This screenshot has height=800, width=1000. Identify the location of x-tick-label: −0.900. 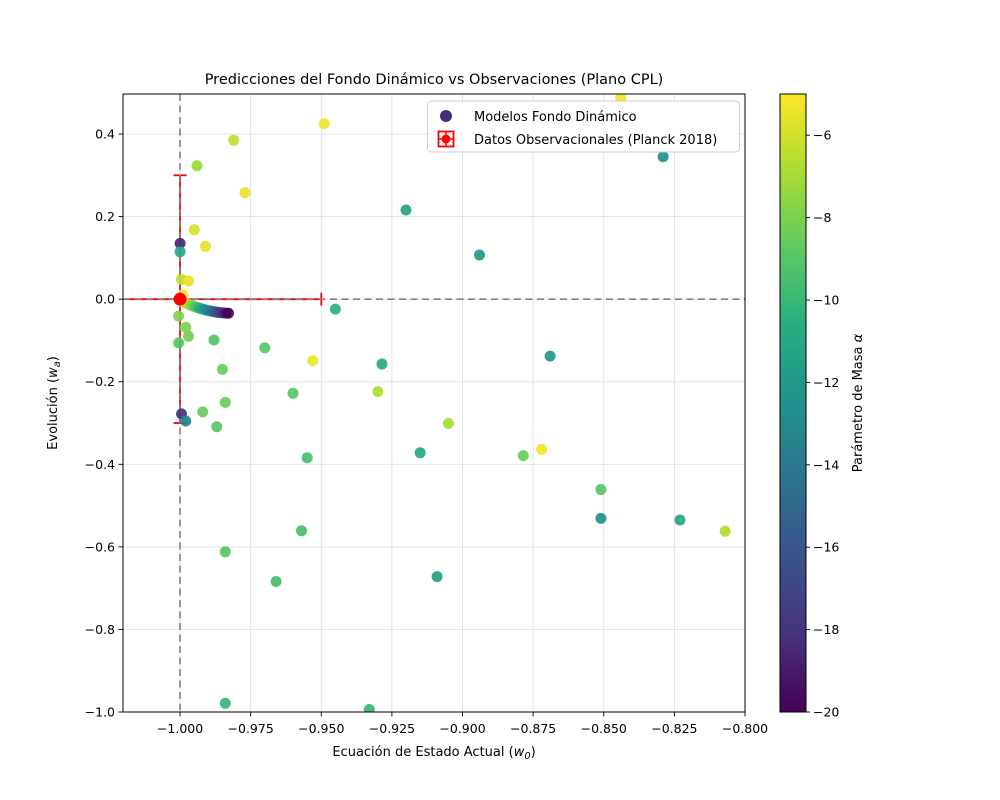
(462, 728).